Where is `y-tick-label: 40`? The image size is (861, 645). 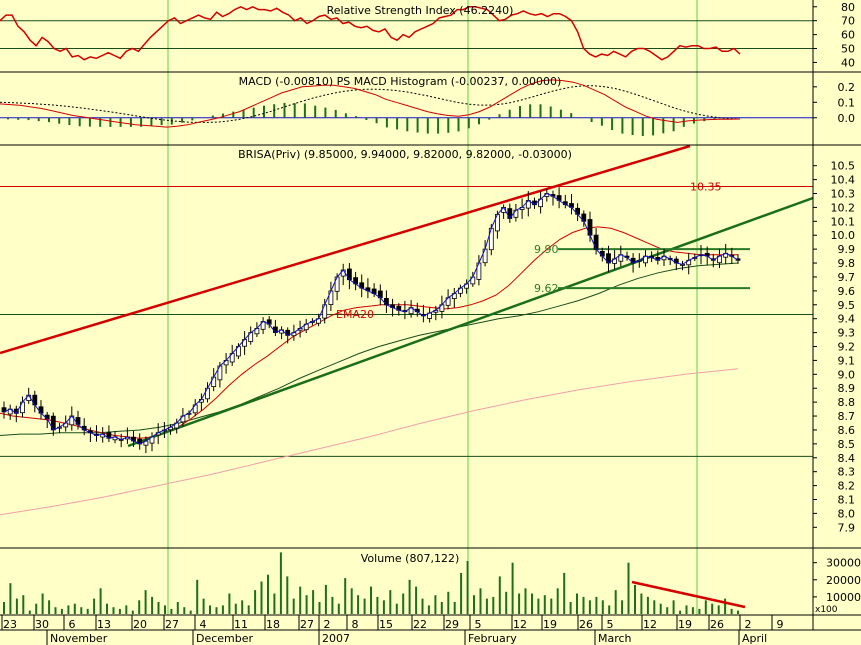 y-tick-label: 40 is located at coordinates (848, 62).